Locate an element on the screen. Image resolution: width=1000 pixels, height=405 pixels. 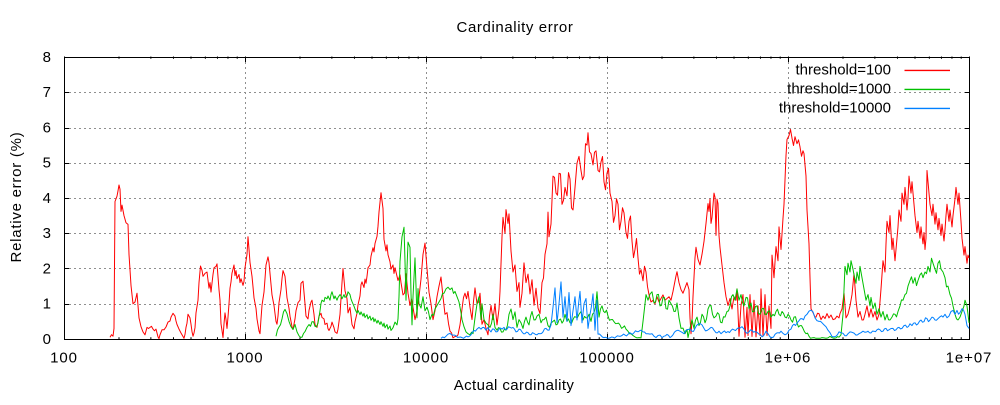
svg-text: 8 is located at coordinates (47, 57).